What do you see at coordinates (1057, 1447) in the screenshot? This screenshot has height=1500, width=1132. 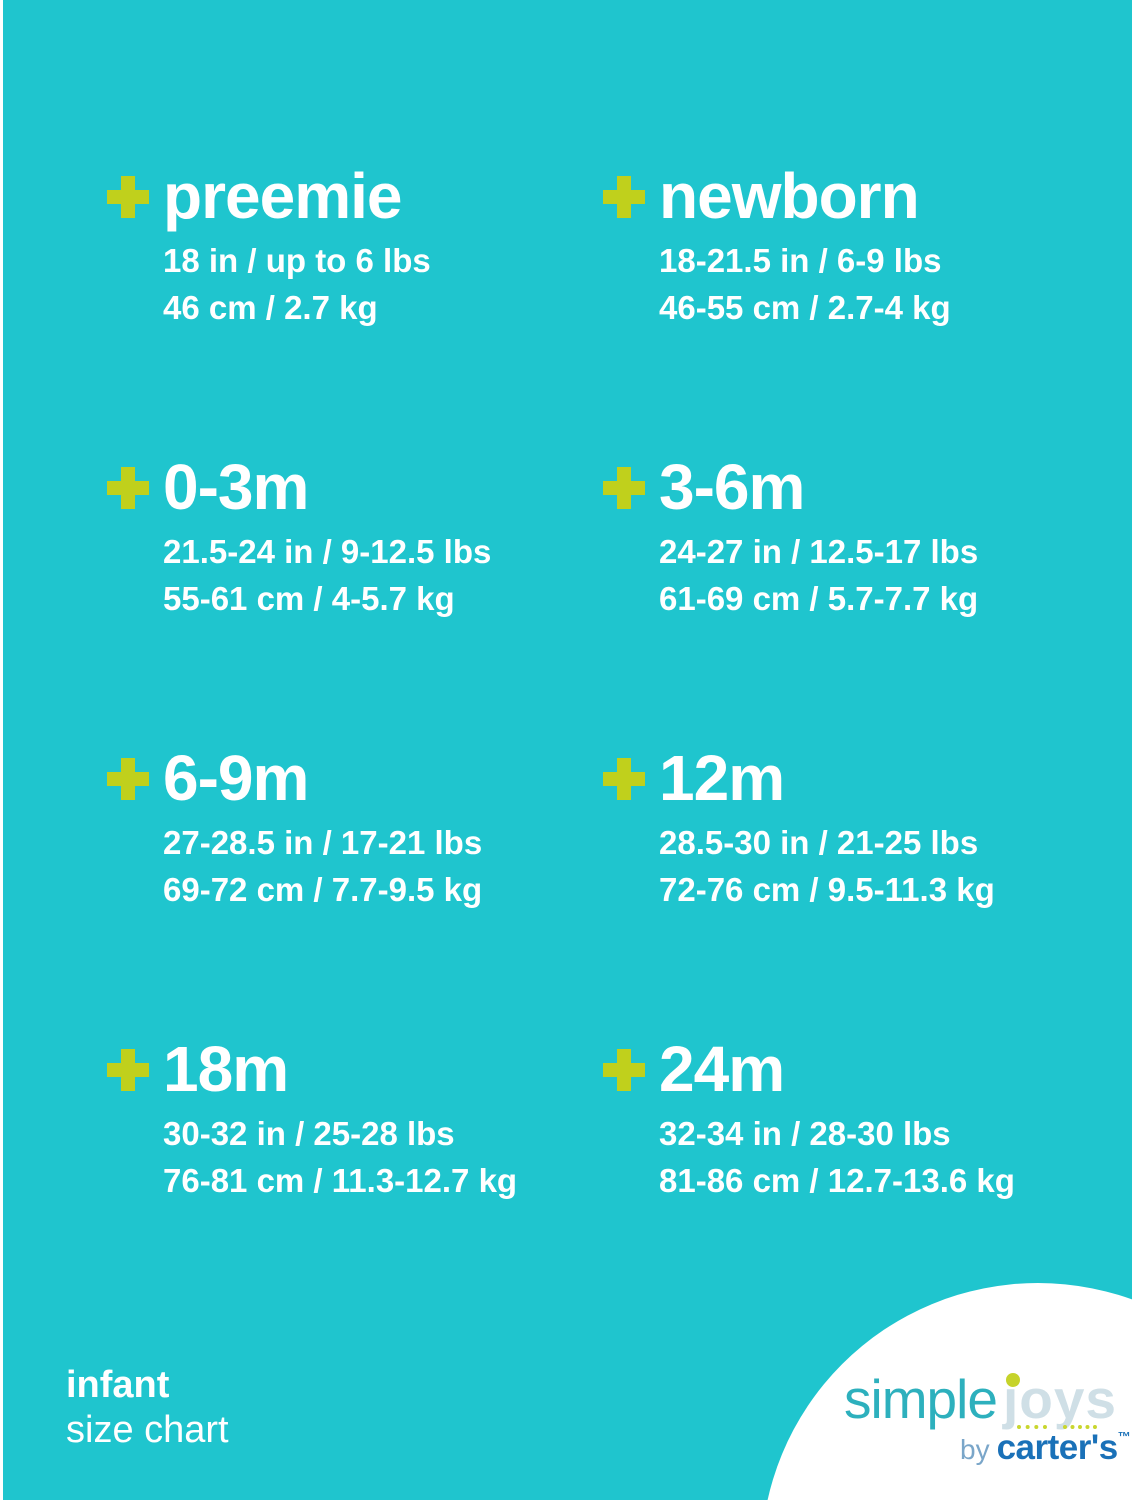 I see `logo-carters-text: carter's` at bounding box center [1057, 1447].